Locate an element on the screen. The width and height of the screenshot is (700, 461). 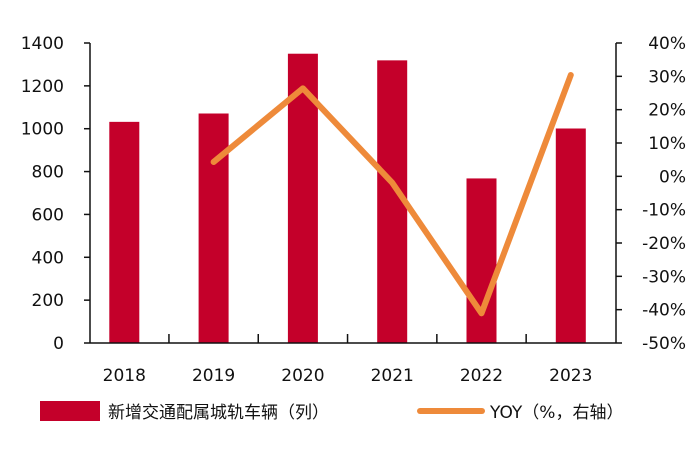
right-tick-label: 20% is located at coordinates (667, 111).